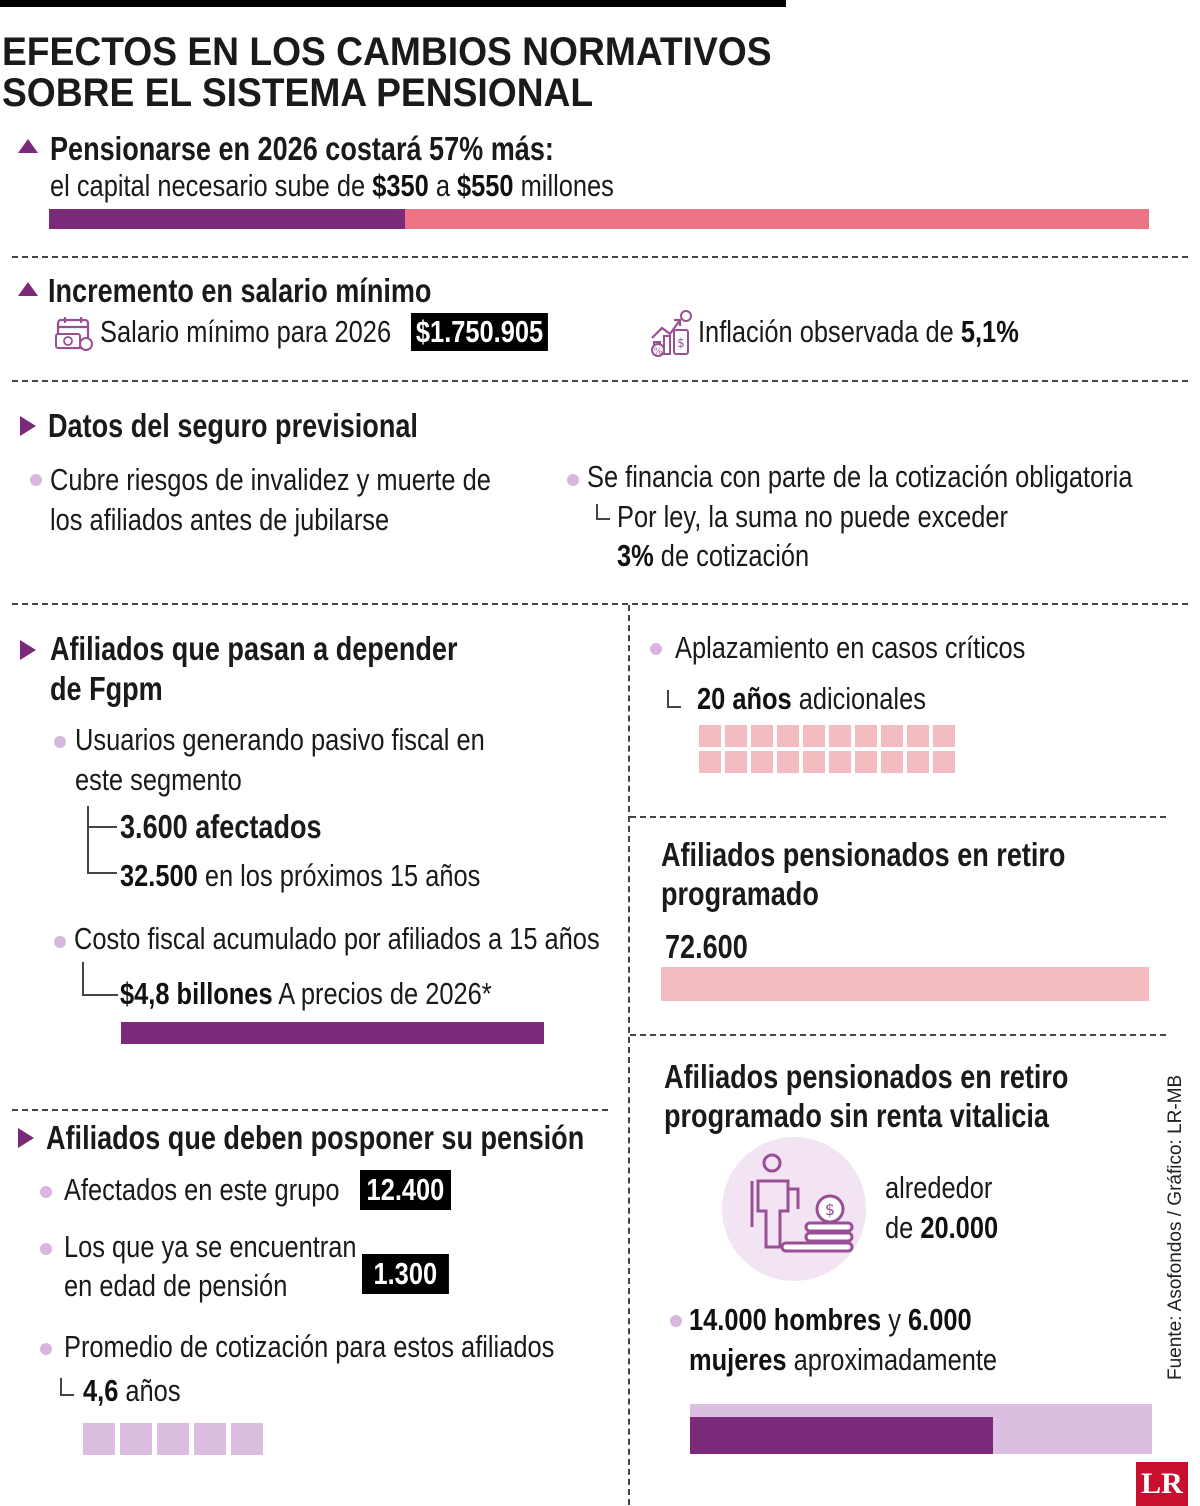 This screenshot has width=1200, height=1506. Describe the element at coordinates (106, 688) in the screenshot. I see `fgpm-heading-line2: de Fgpm` at that location.